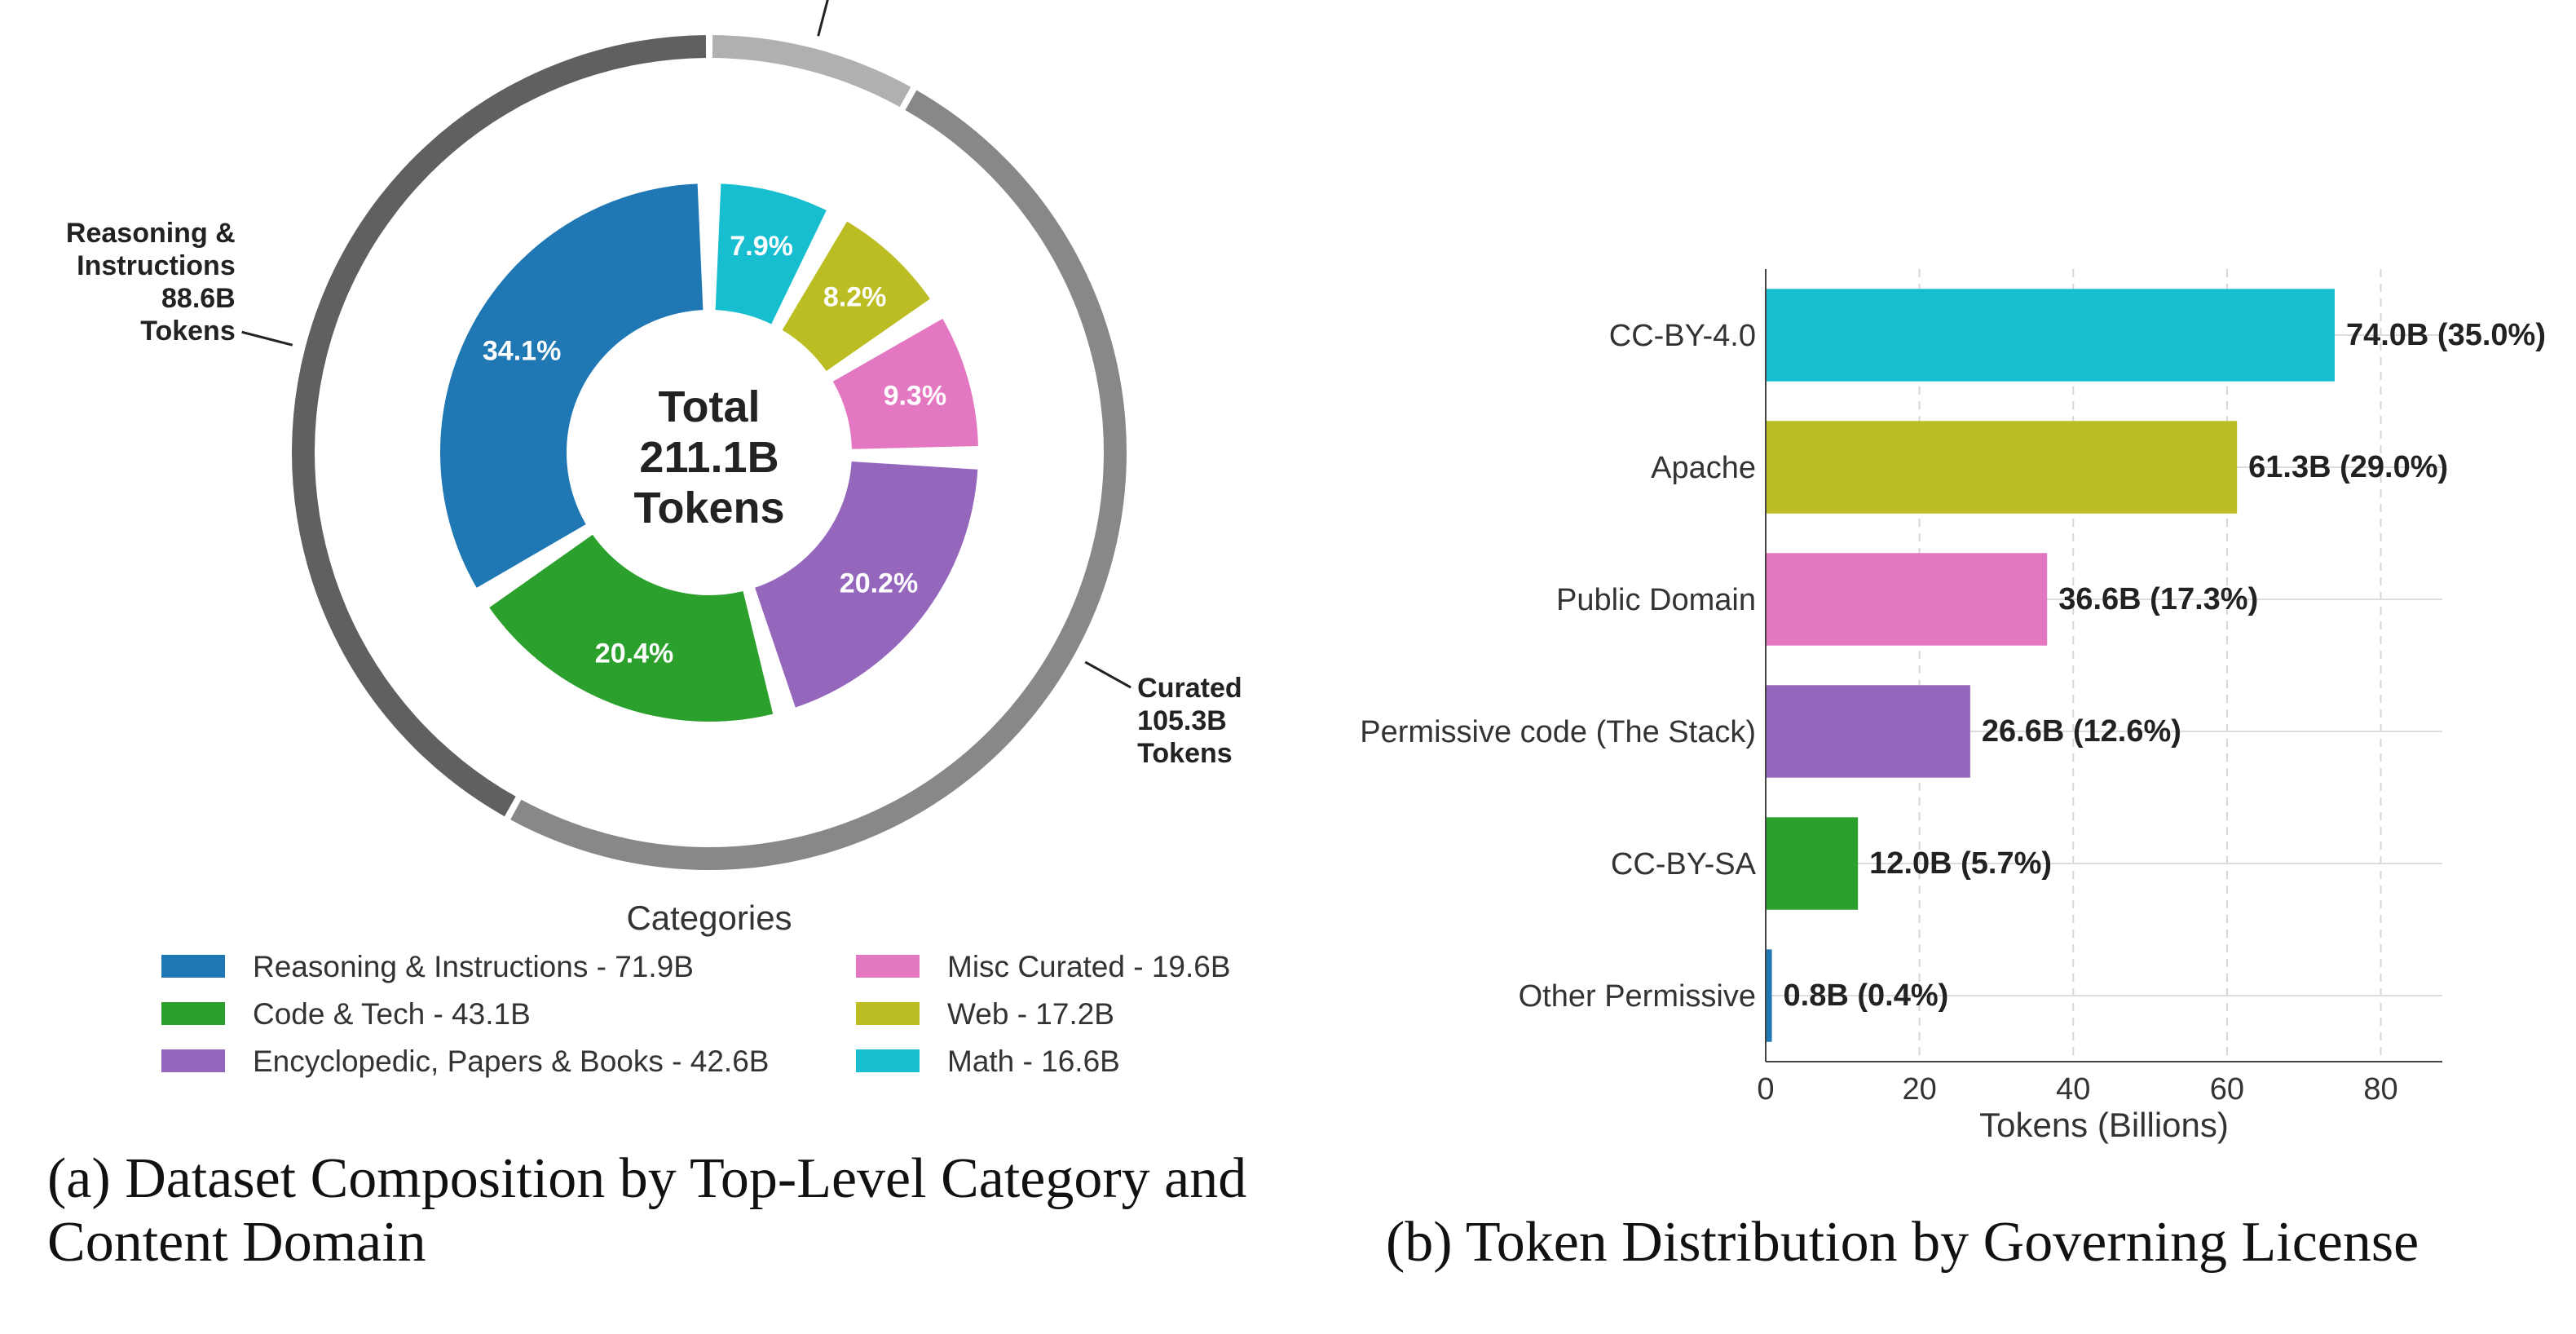 The image size is (2576, 1334). Describe the element at coordinates (879, 583) in the screenshot. I see `slice-percent-label: 20.2%` at that location.